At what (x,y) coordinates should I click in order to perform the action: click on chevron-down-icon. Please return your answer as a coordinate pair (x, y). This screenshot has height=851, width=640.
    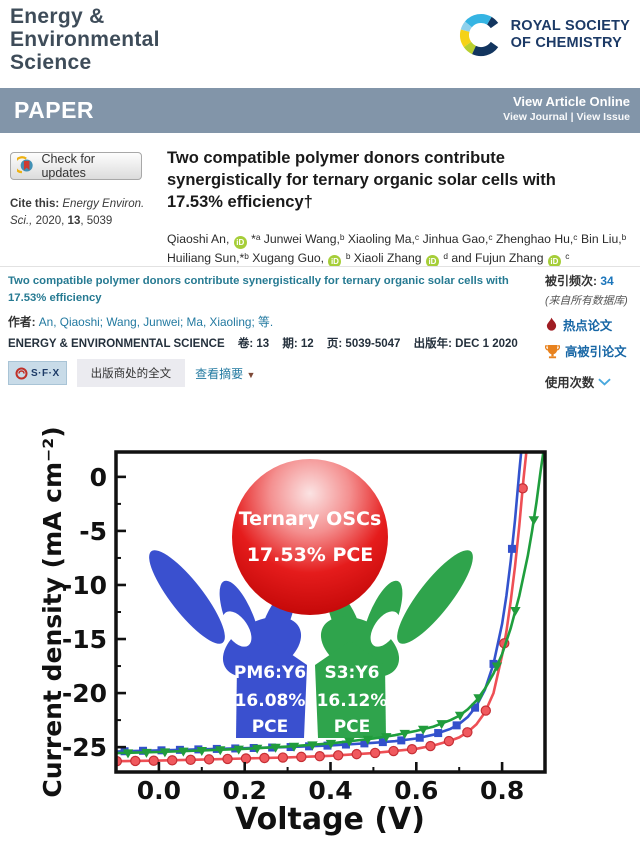
    Looking at the image, I should click on (604, 382).